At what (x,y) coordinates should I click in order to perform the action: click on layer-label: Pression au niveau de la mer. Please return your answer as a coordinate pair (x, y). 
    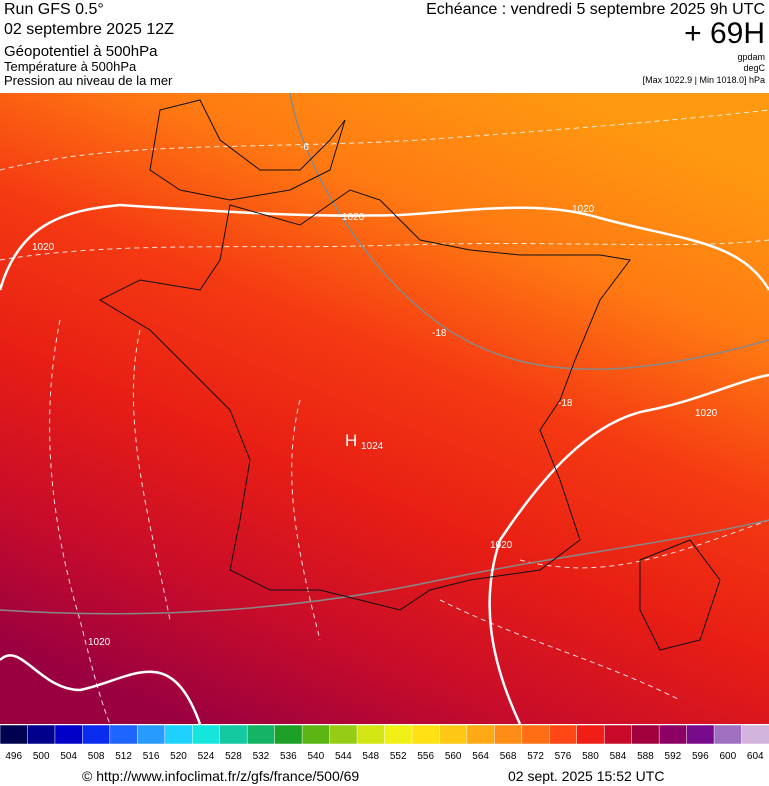
    Looking at the image, I should click on (88, 80).